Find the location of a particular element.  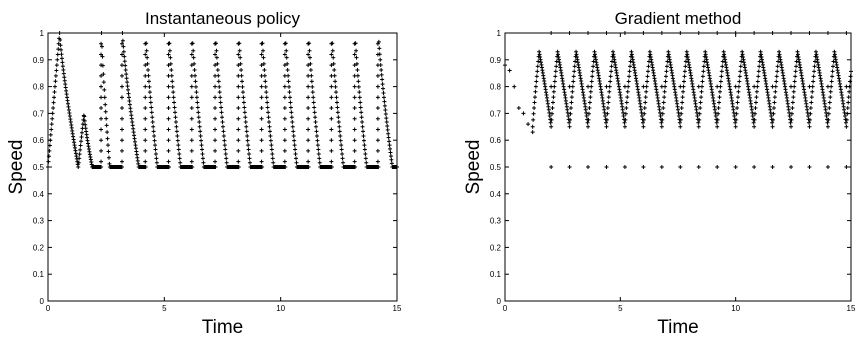

y-tick-label: 0.6 is located at coordinates (496, 140).